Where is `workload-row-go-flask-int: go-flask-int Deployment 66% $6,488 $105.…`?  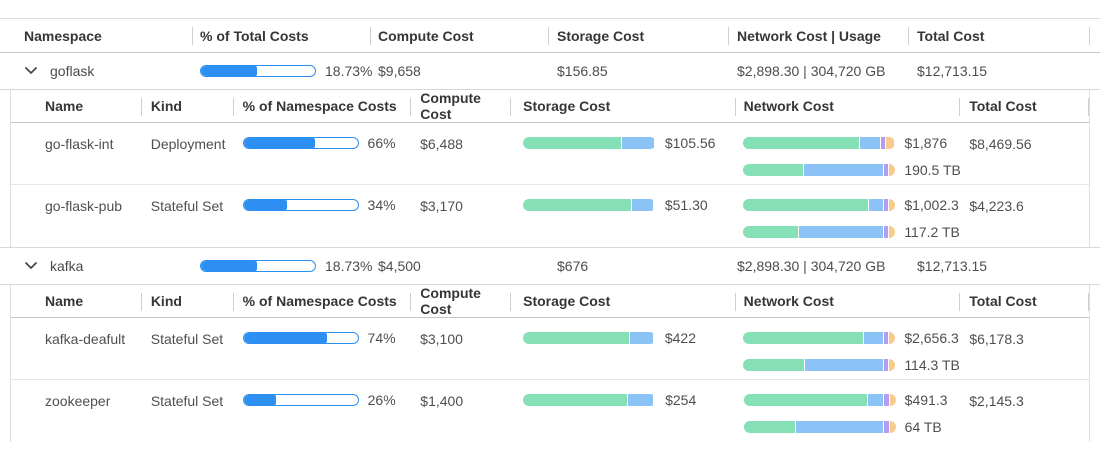
workload-row-go-flask-int: go-flask-int Deployment 66% $6,488 $105.… is located at coordinates (550, 154).